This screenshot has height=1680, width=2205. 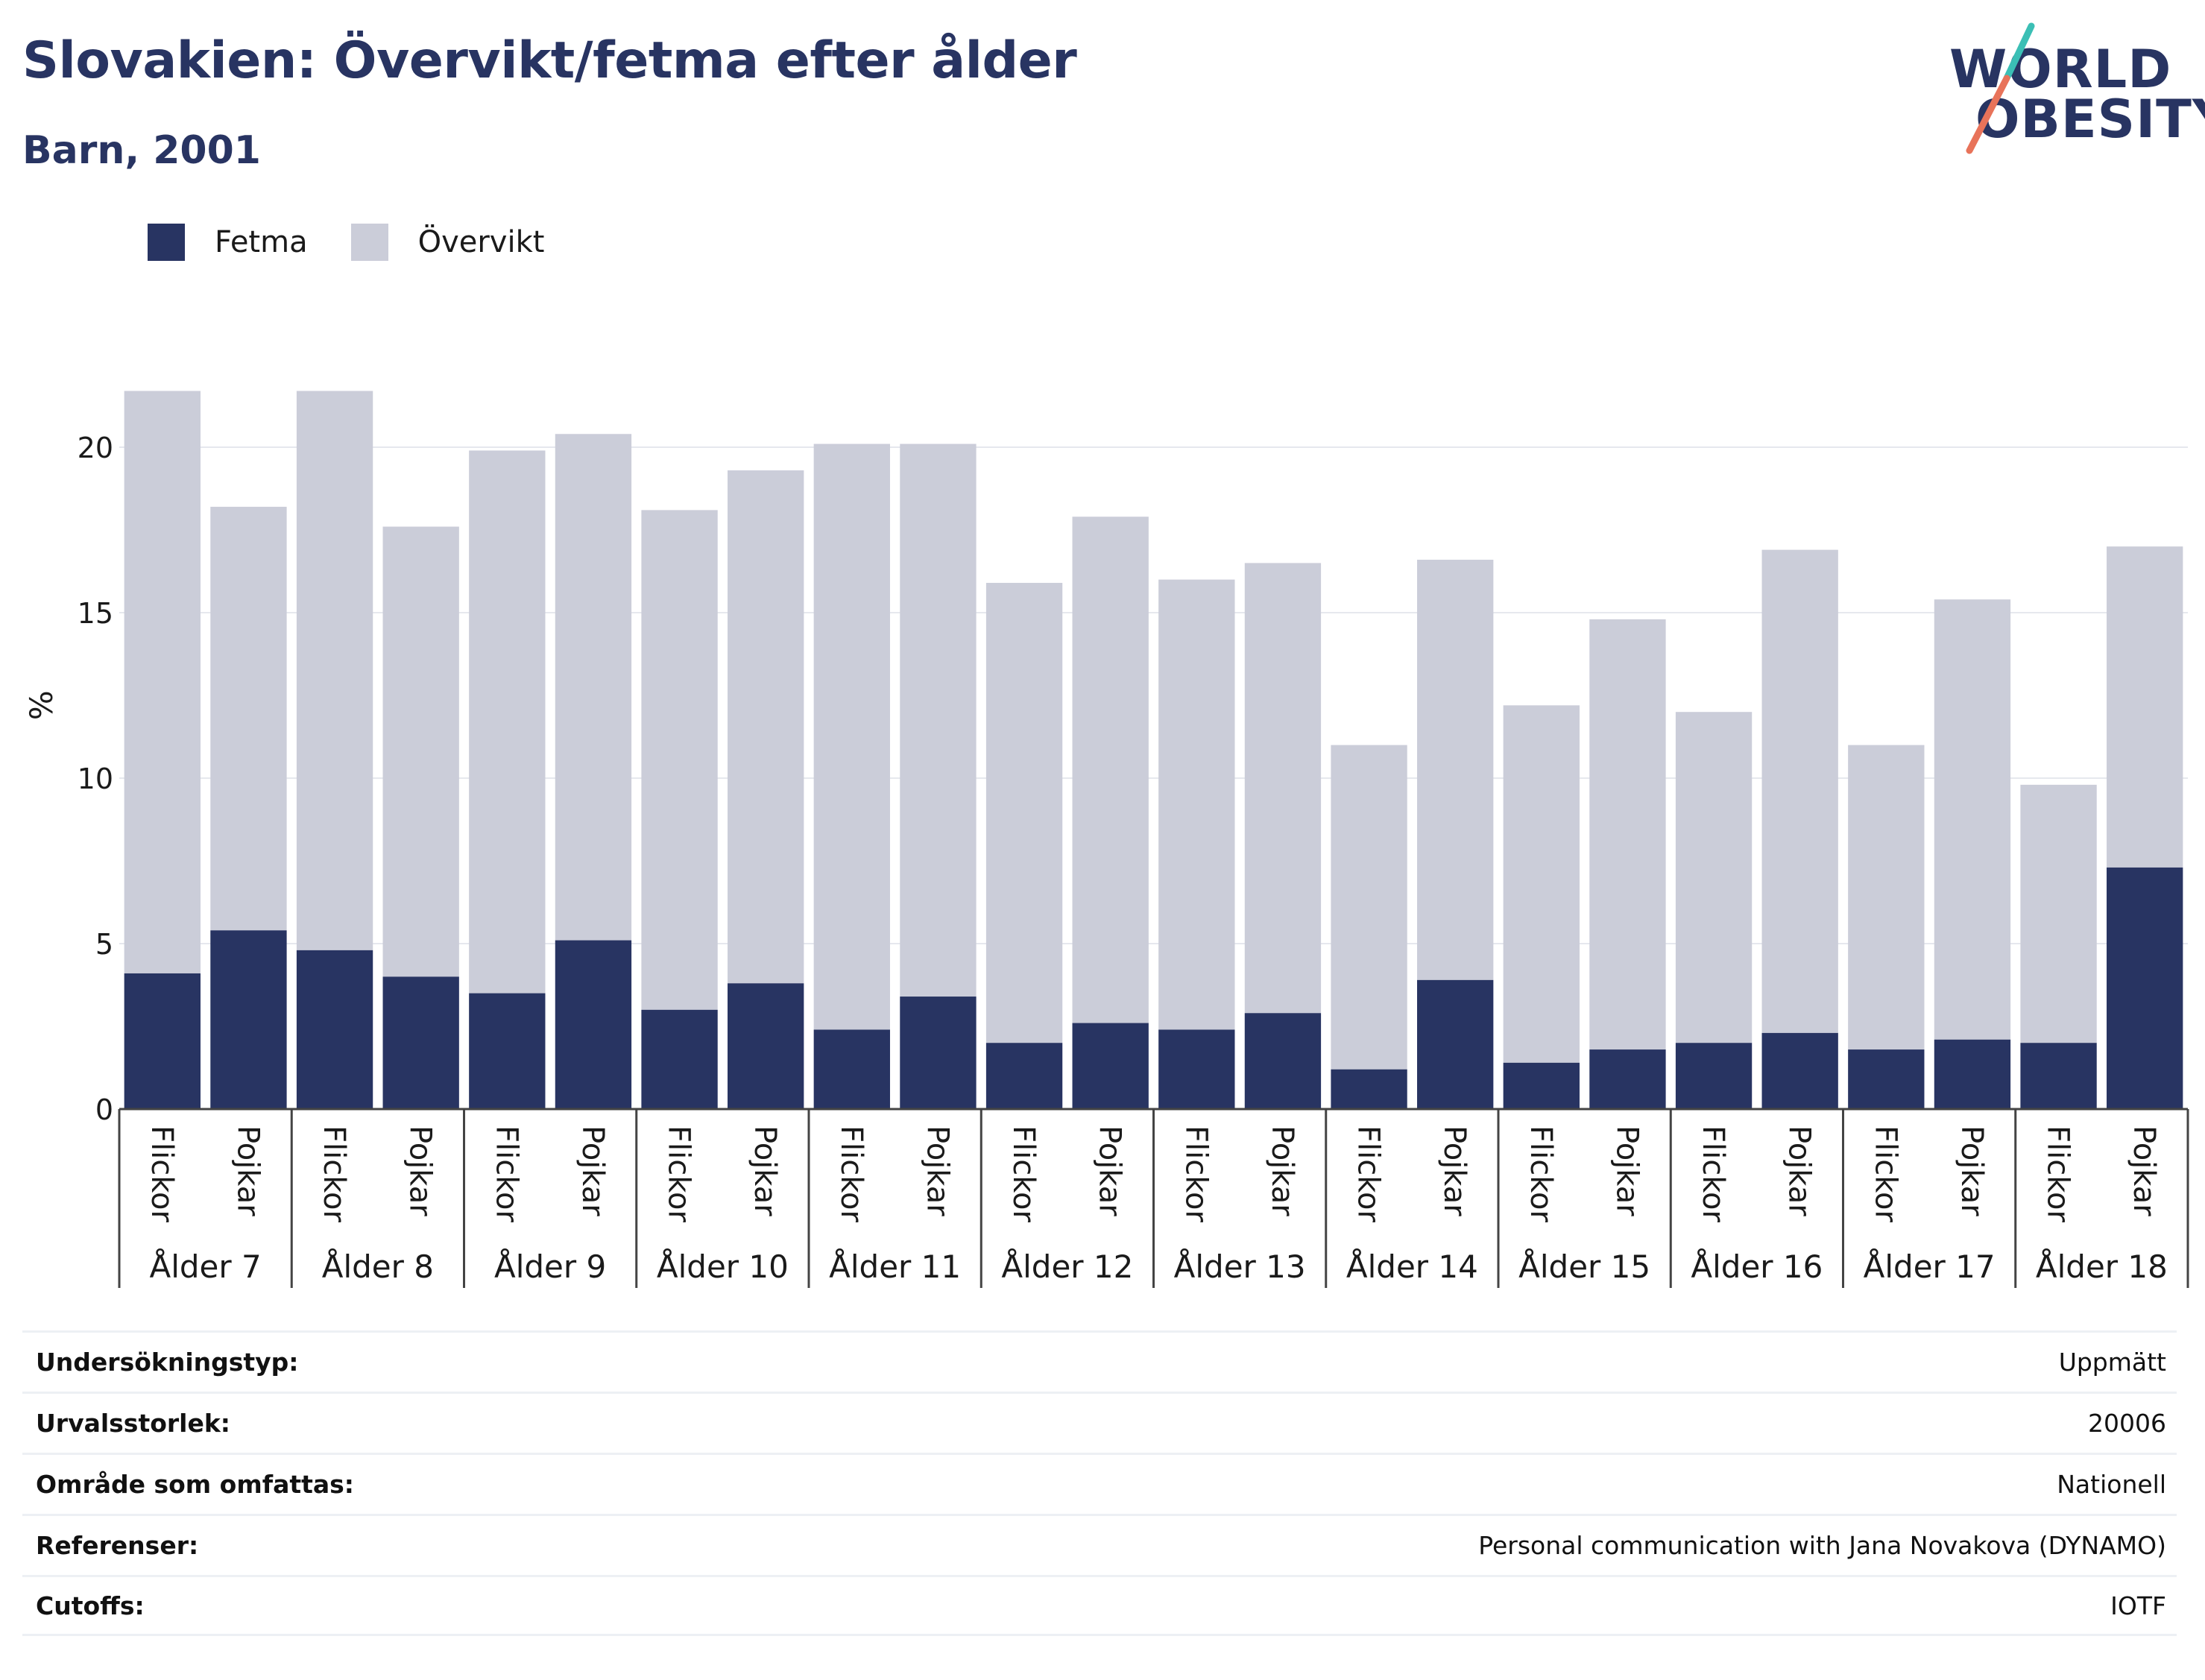 What do you see at coordinates (2090, 119) in the screenshot?
I see `logo-text-line2: OBESITY` at bounding box center [2090, 119].